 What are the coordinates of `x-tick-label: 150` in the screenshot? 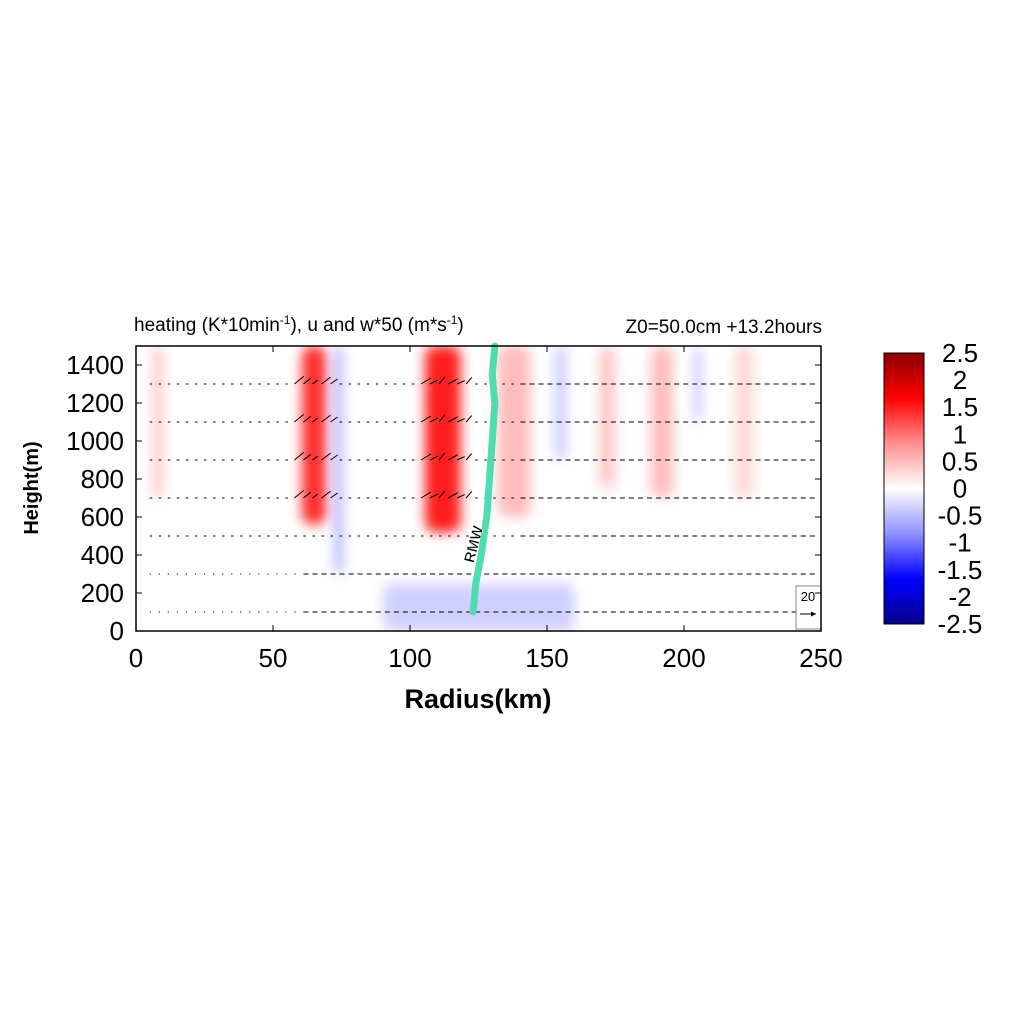 It's located at (546, 658).